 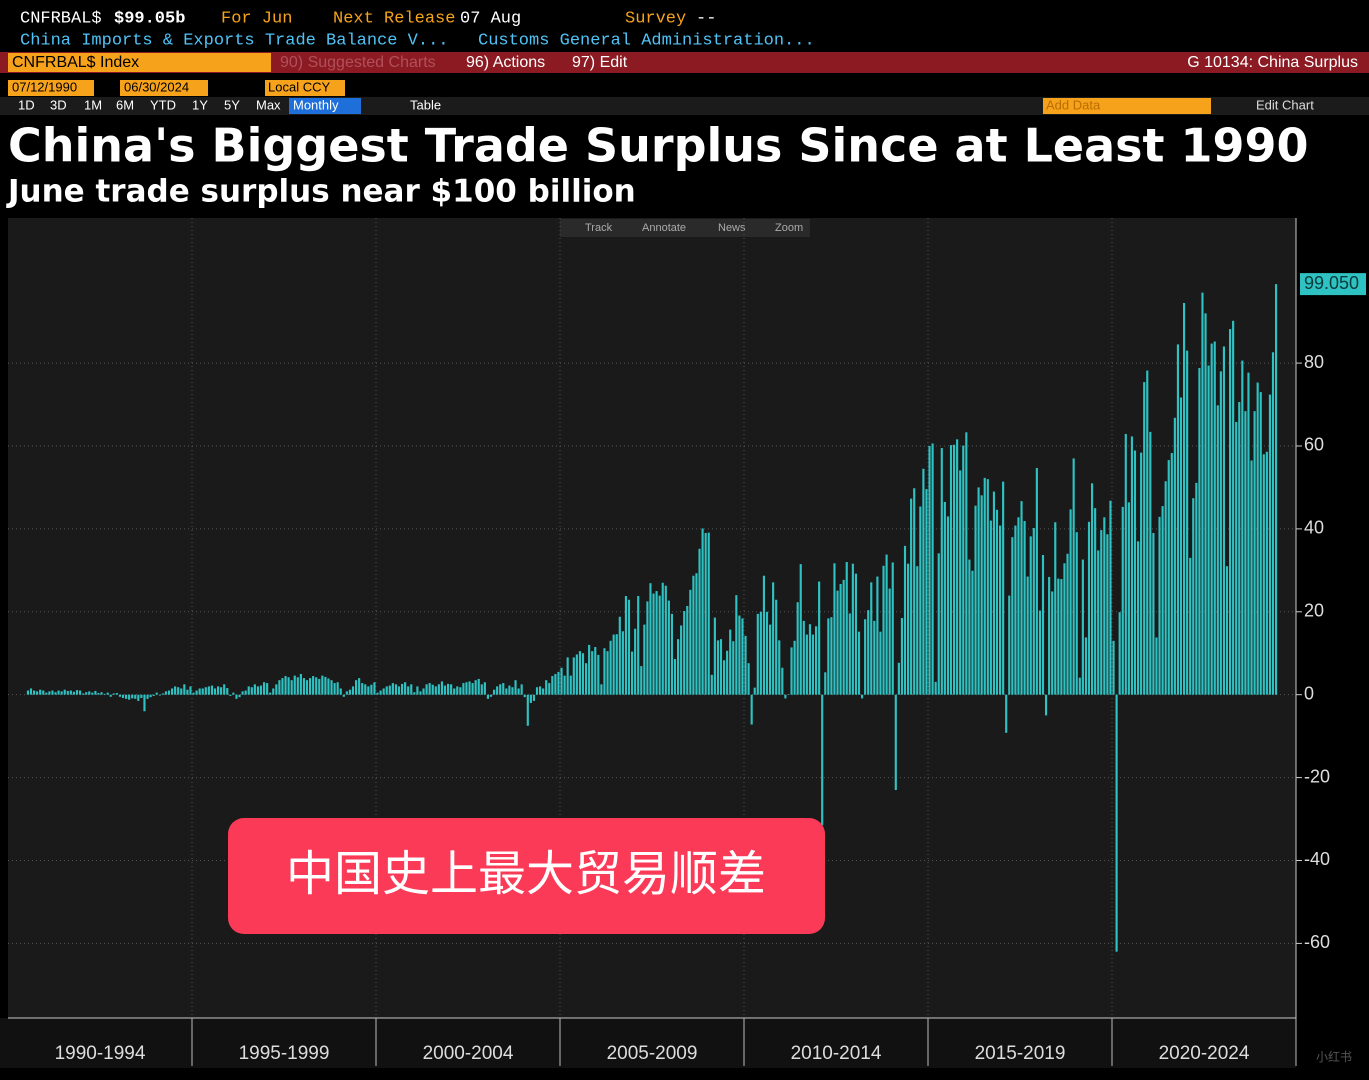 I want to click on table-button: Table, so click(x=425, y=104).